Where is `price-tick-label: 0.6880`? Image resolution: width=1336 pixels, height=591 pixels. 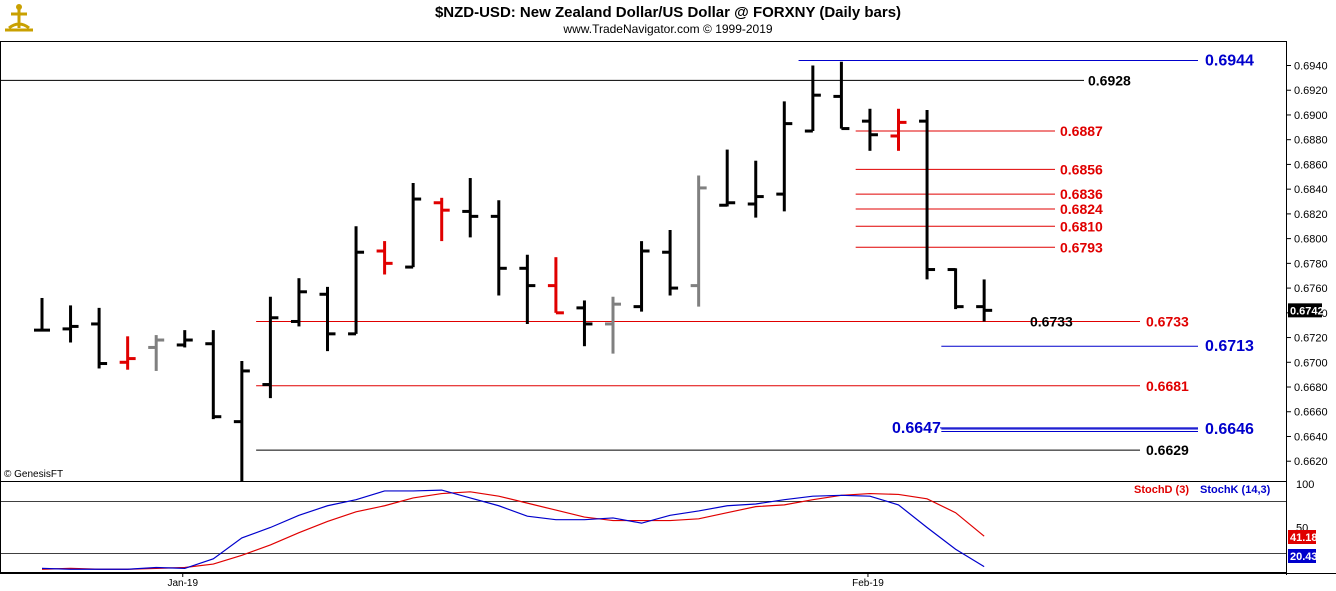
price-tick-label: 0.6880 is located at coordinates (1311, 141).